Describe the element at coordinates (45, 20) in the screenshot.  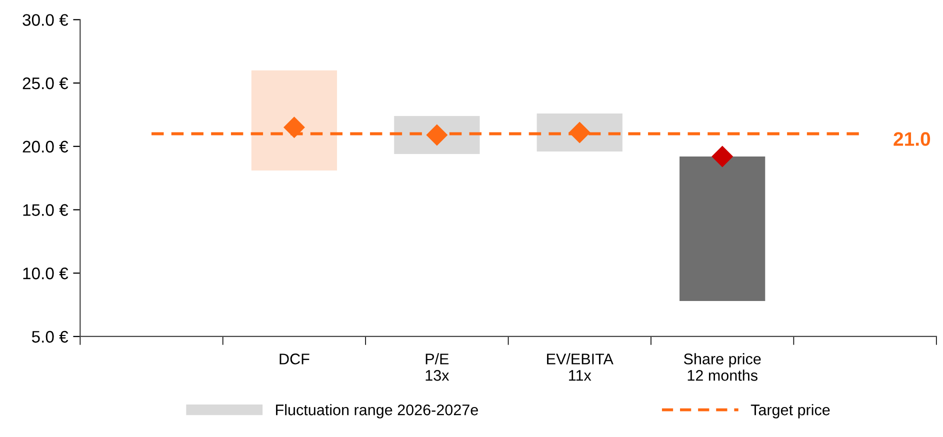
I see `y-tick-label: 30.0 €` at that location.